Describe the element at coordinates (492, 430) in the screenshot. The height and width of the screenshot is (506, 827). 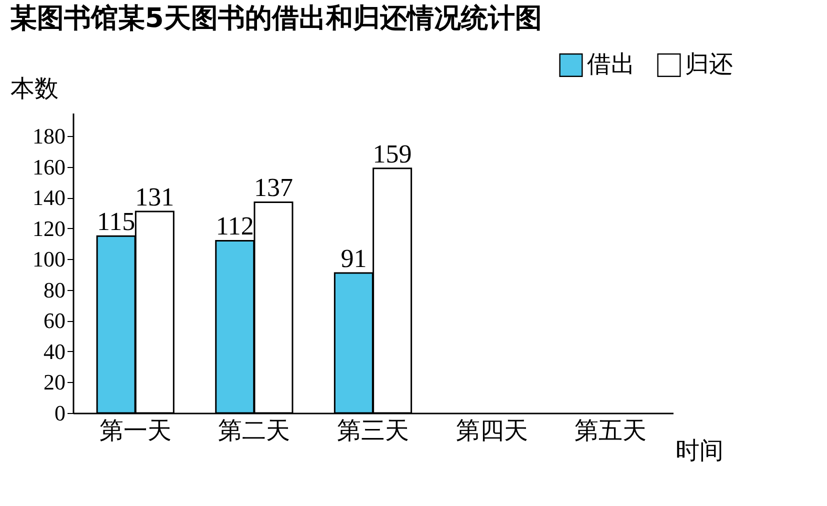
I see `x-tick-label: 第四天` at that location.